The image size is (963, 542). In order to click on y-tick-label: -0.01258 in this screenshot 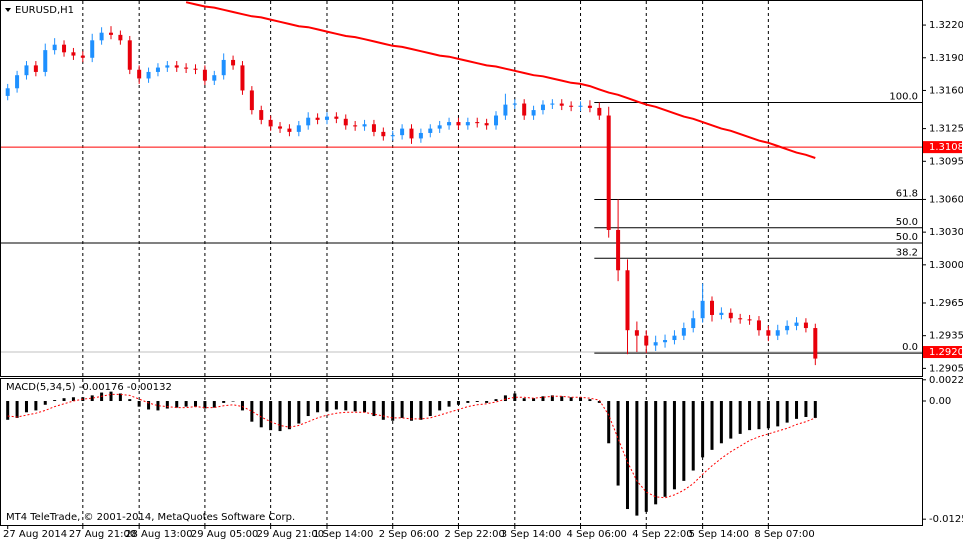, I will do `click(946, 519)`.